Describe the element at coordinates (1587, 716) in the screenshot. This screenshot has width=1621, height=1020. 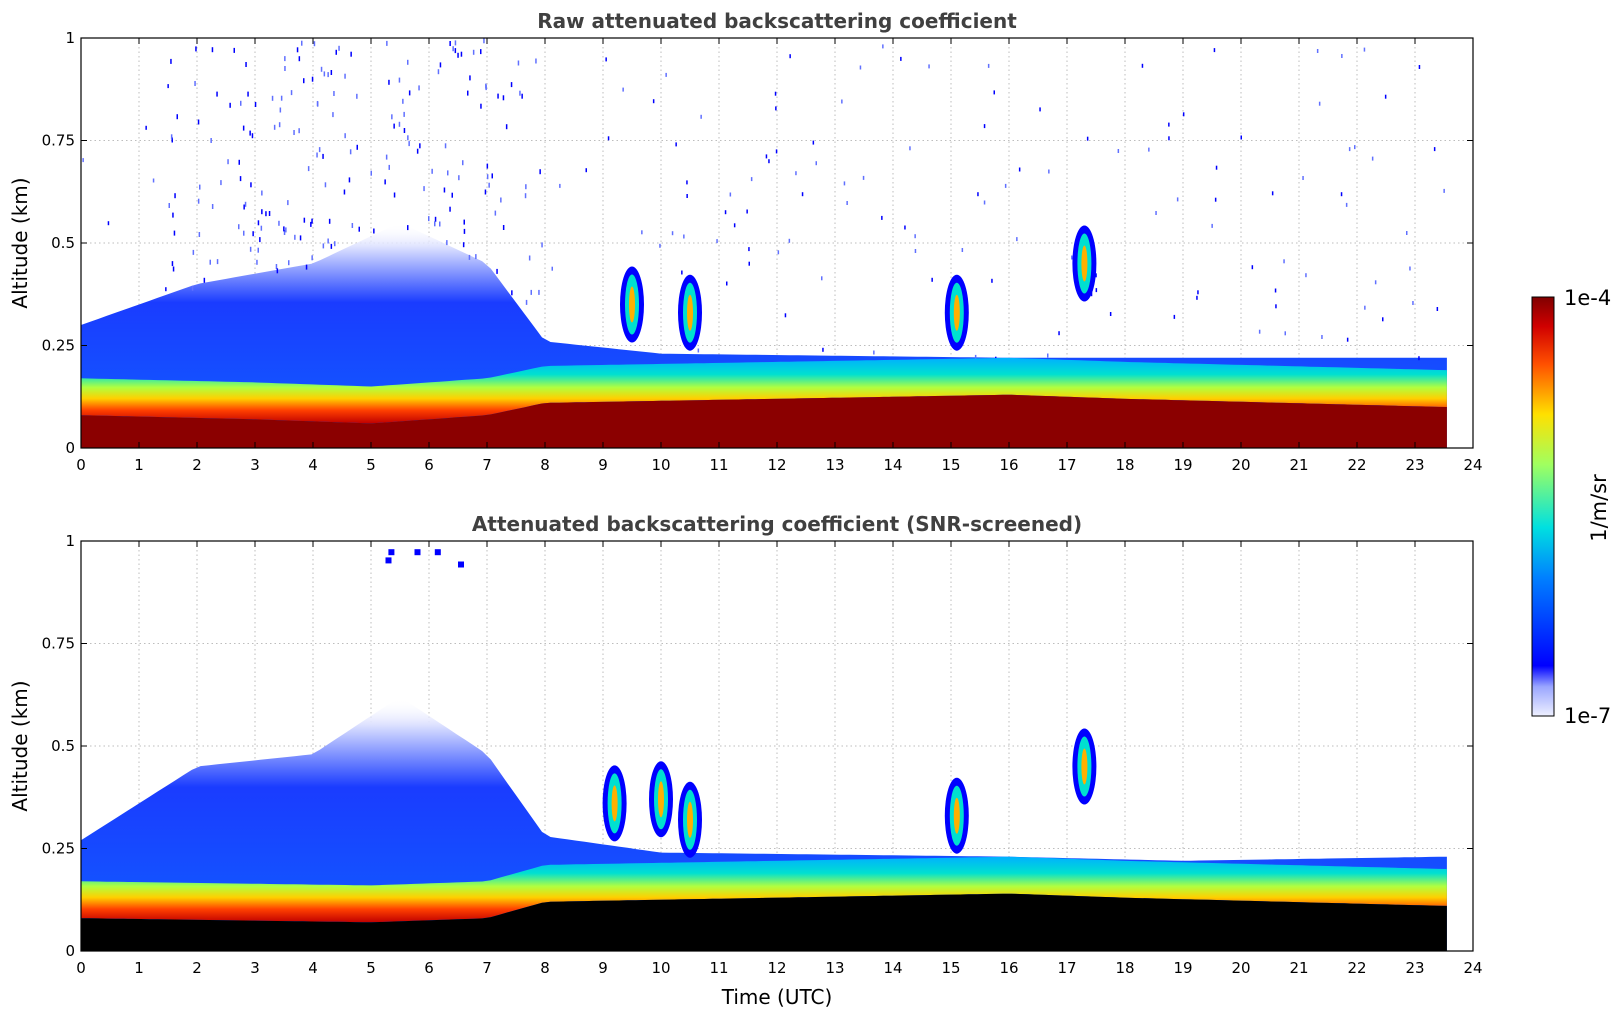
I see `colorbar-min-label: 1e-7` at that location.